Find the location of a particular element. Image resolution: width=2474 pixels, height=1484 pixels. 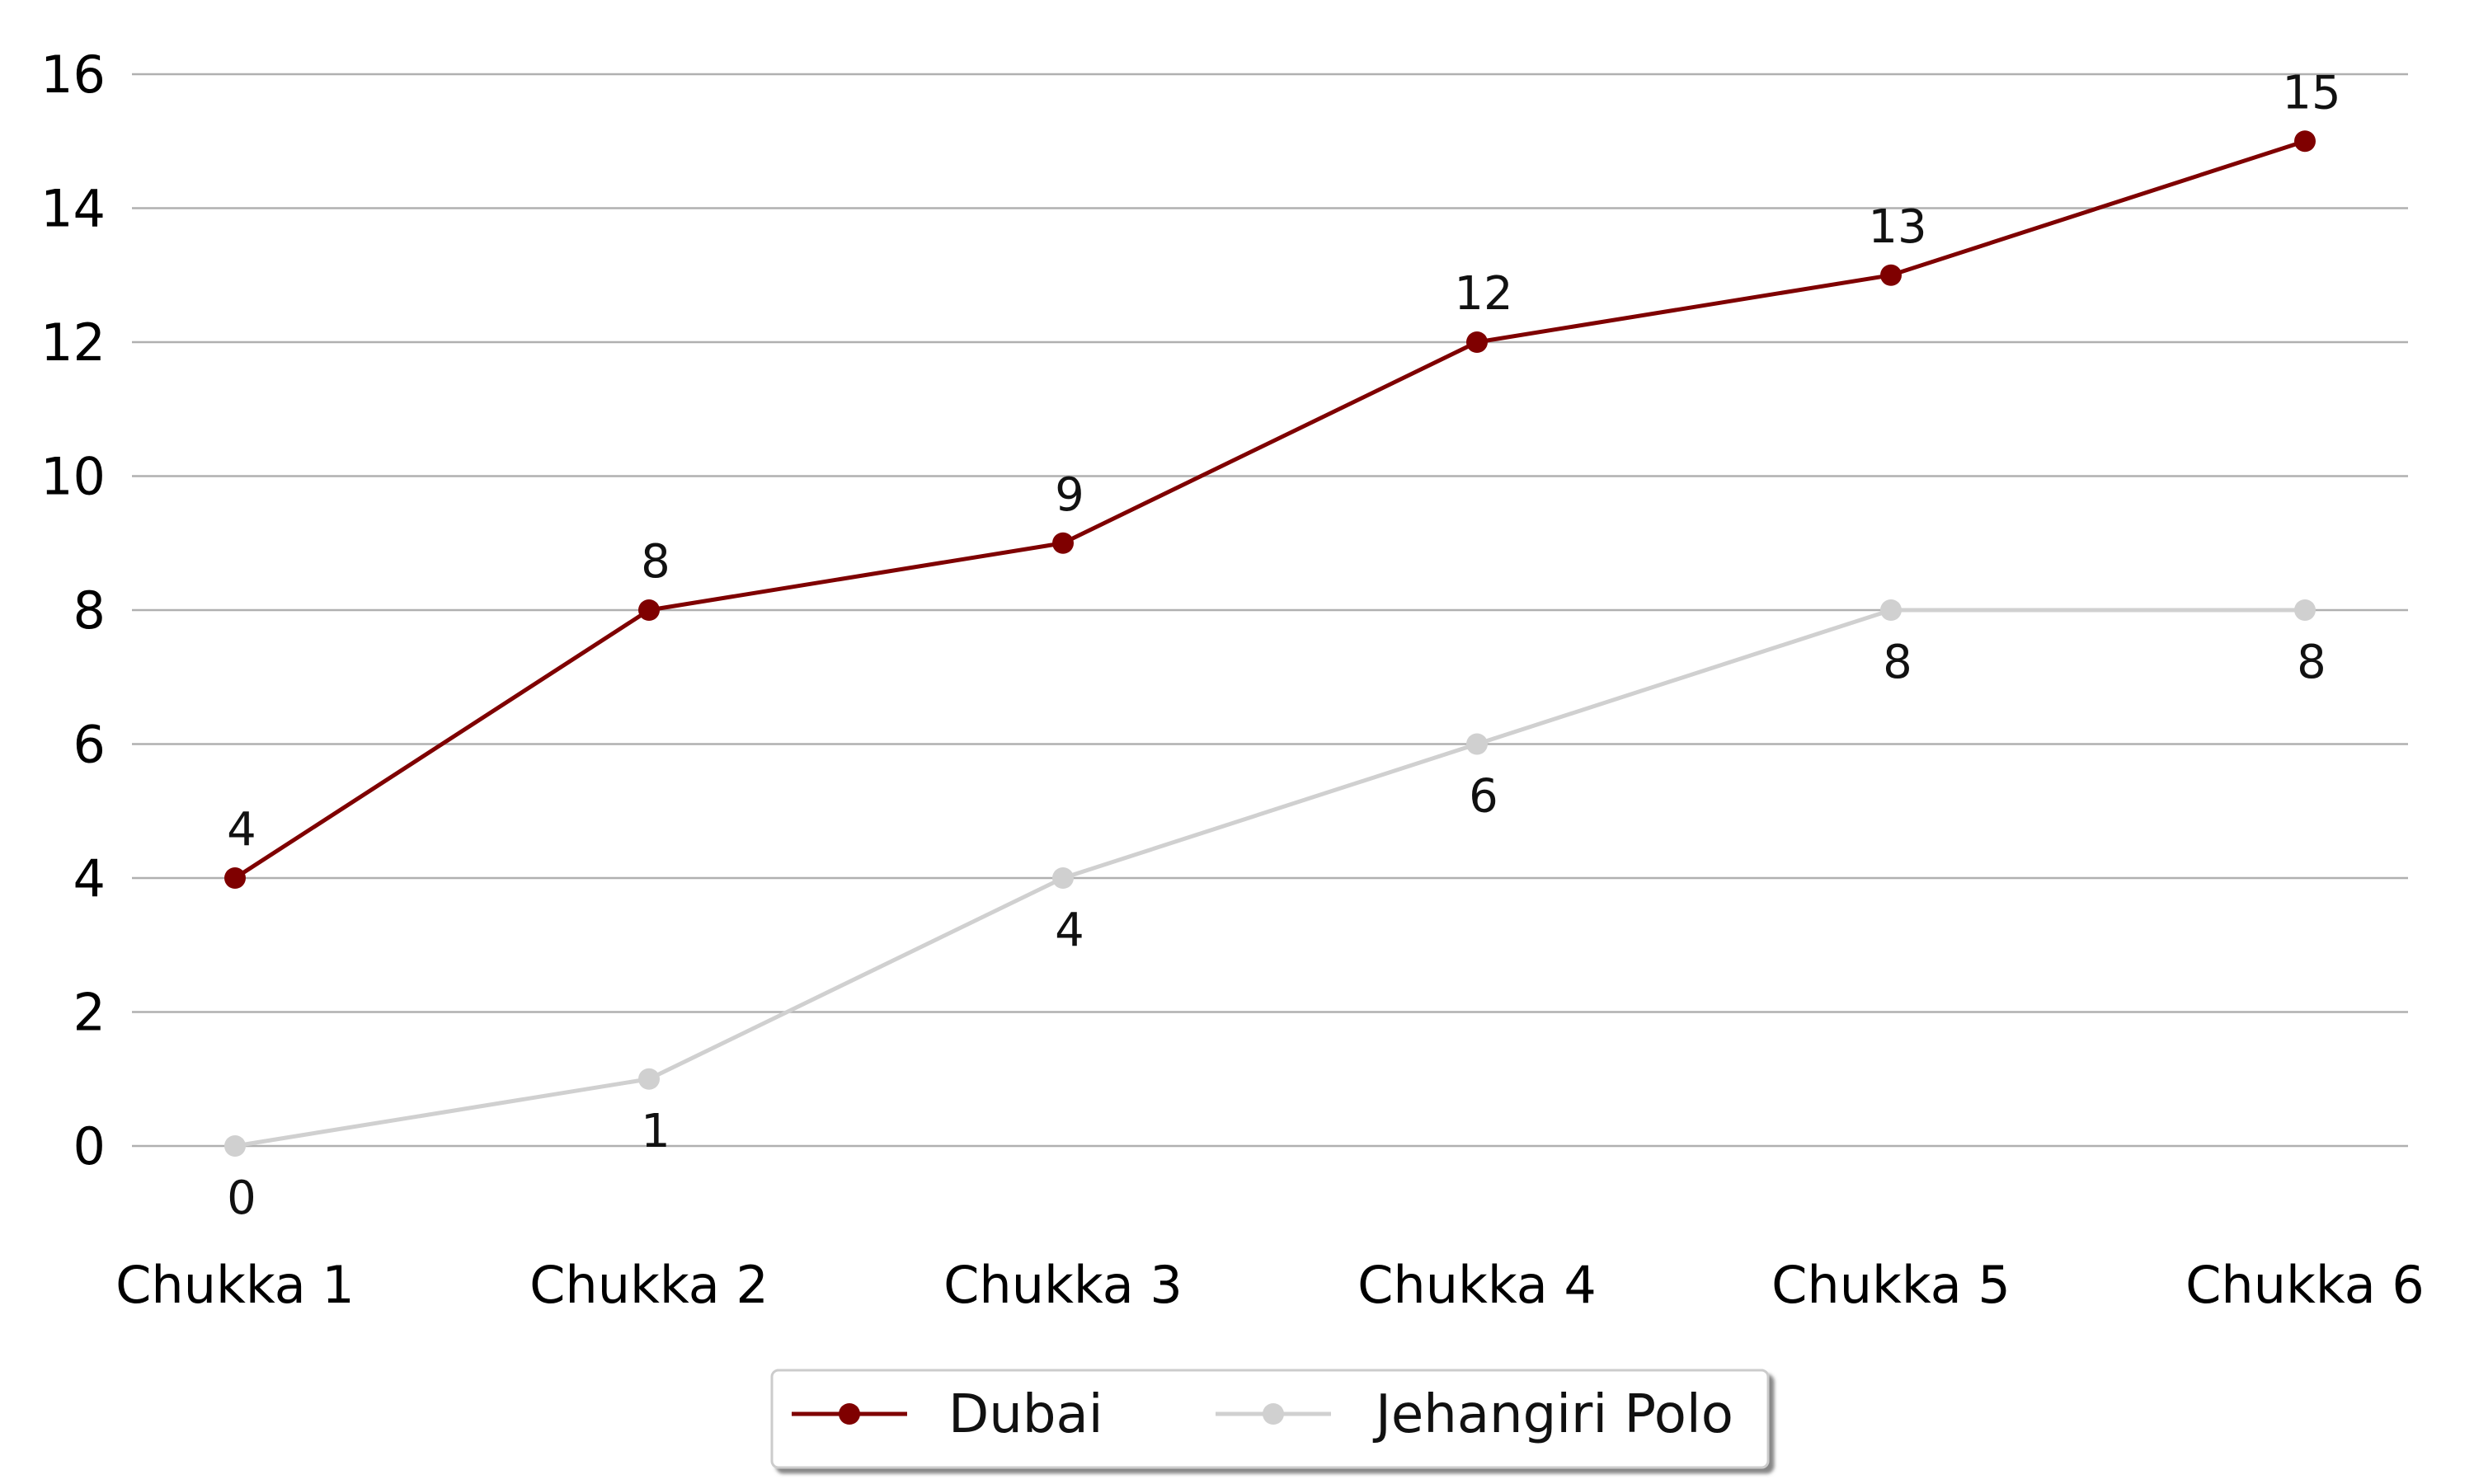

x-tick-label: Chukka 6 is located at coordinates (2305, 1285).